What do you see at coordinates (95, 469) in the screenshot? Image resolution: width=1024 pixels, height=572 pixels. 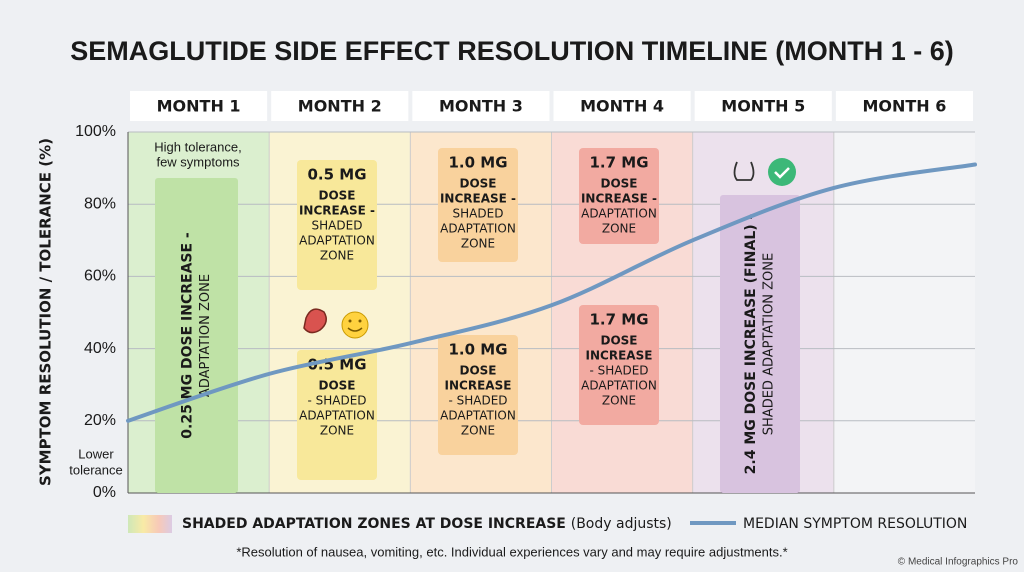 I see `annotation: tolerance` at bounding box center [95, 469].